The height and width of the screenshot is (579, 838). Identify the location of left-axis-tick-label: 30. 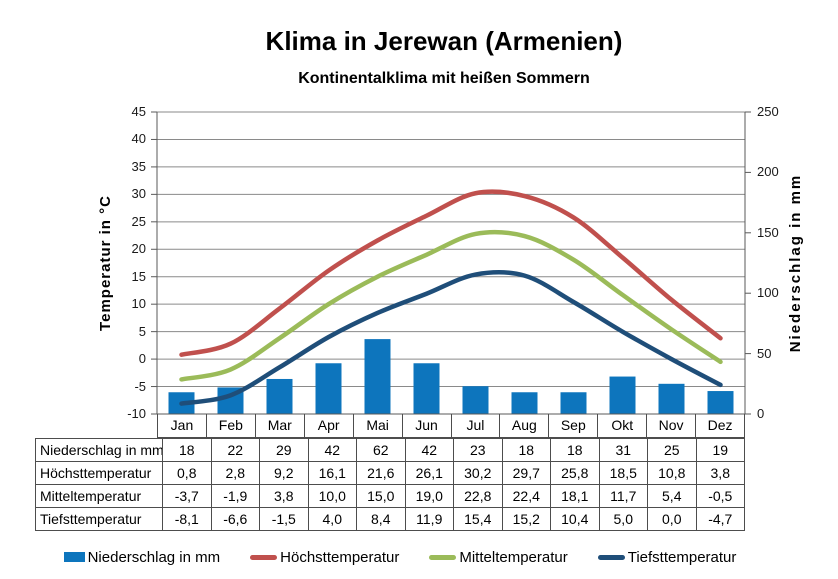
(138, 194).